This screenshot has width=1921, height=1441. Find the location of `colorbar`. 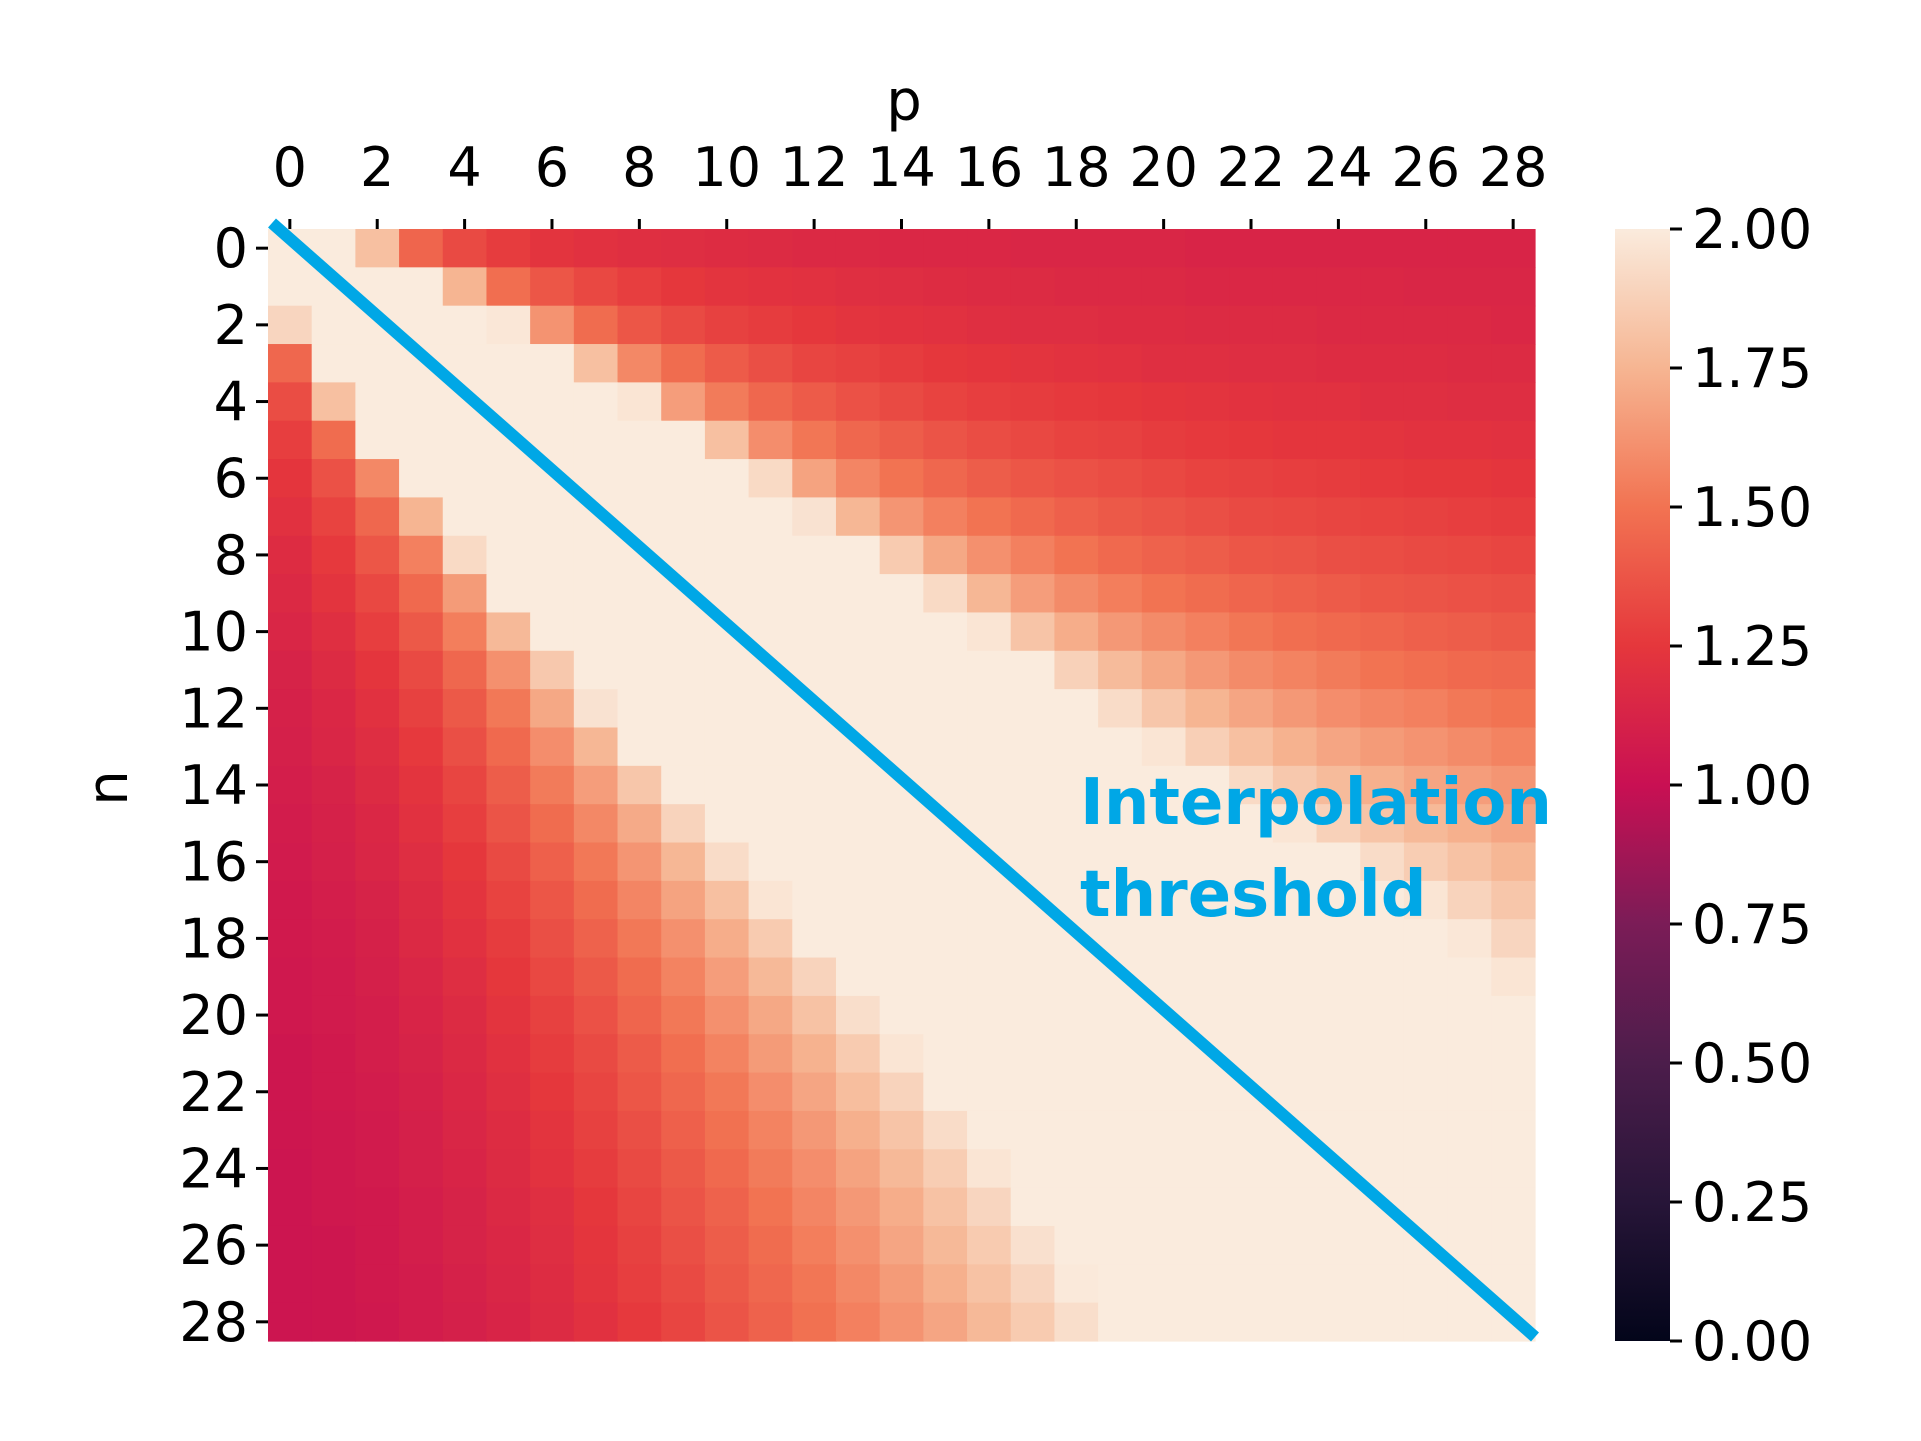

colorbar is located at coordinates (1642, 785).